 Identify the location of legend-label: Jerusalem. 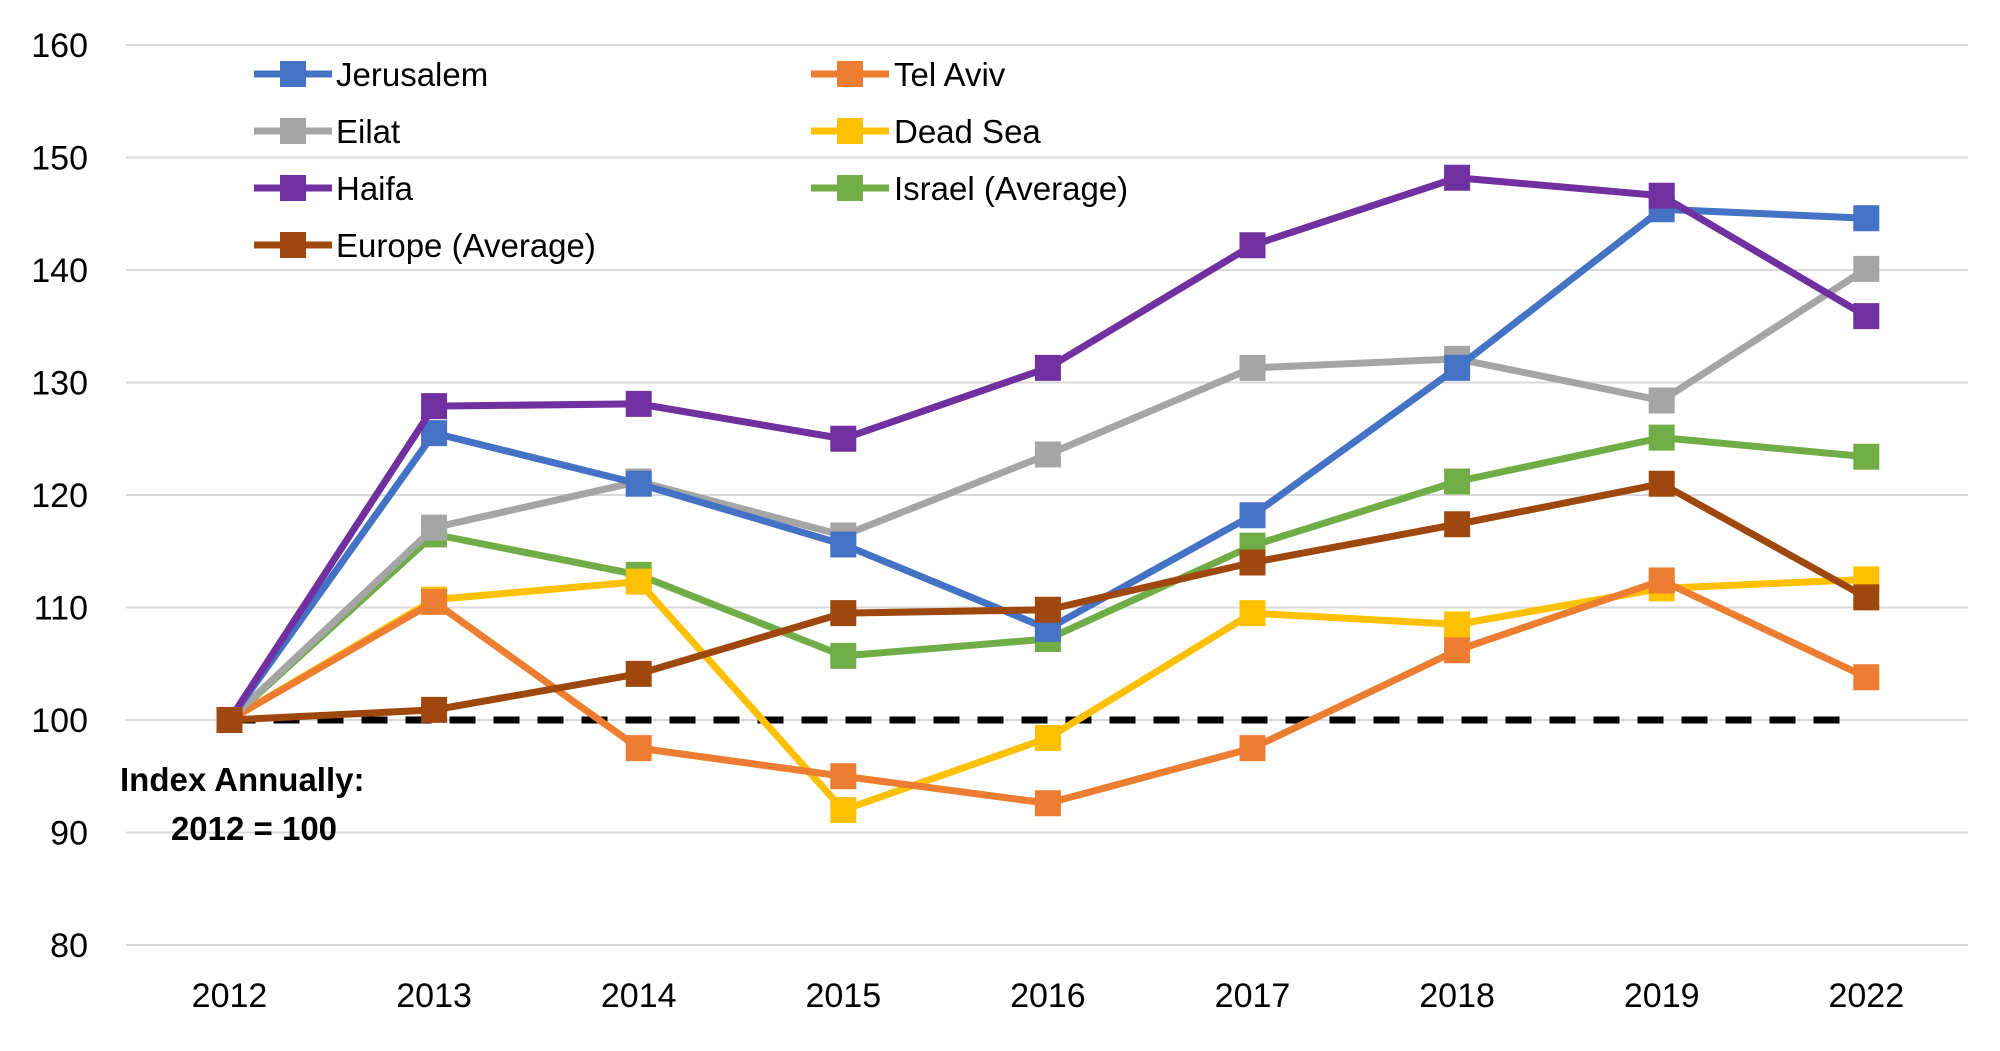
(412, 74).